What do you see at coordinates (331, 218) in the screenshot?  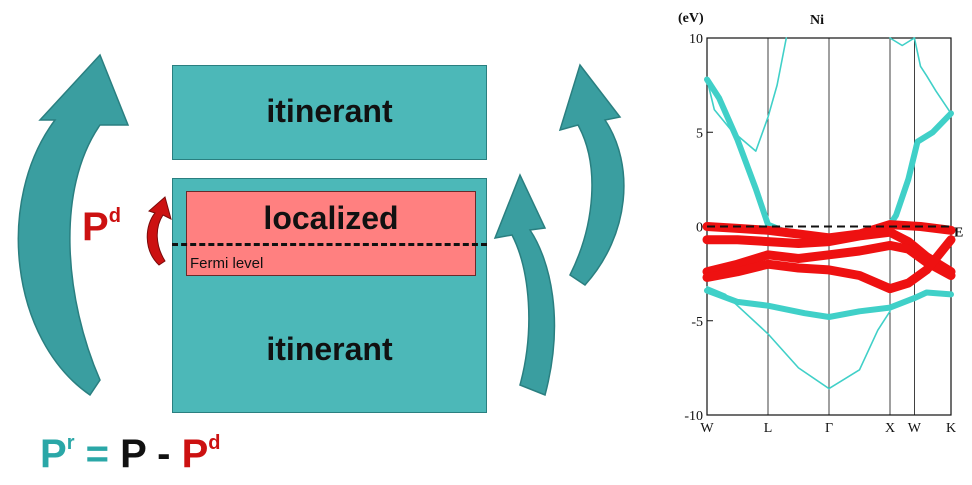 I see `localized-label: localized` at bounding box center [331, 218].